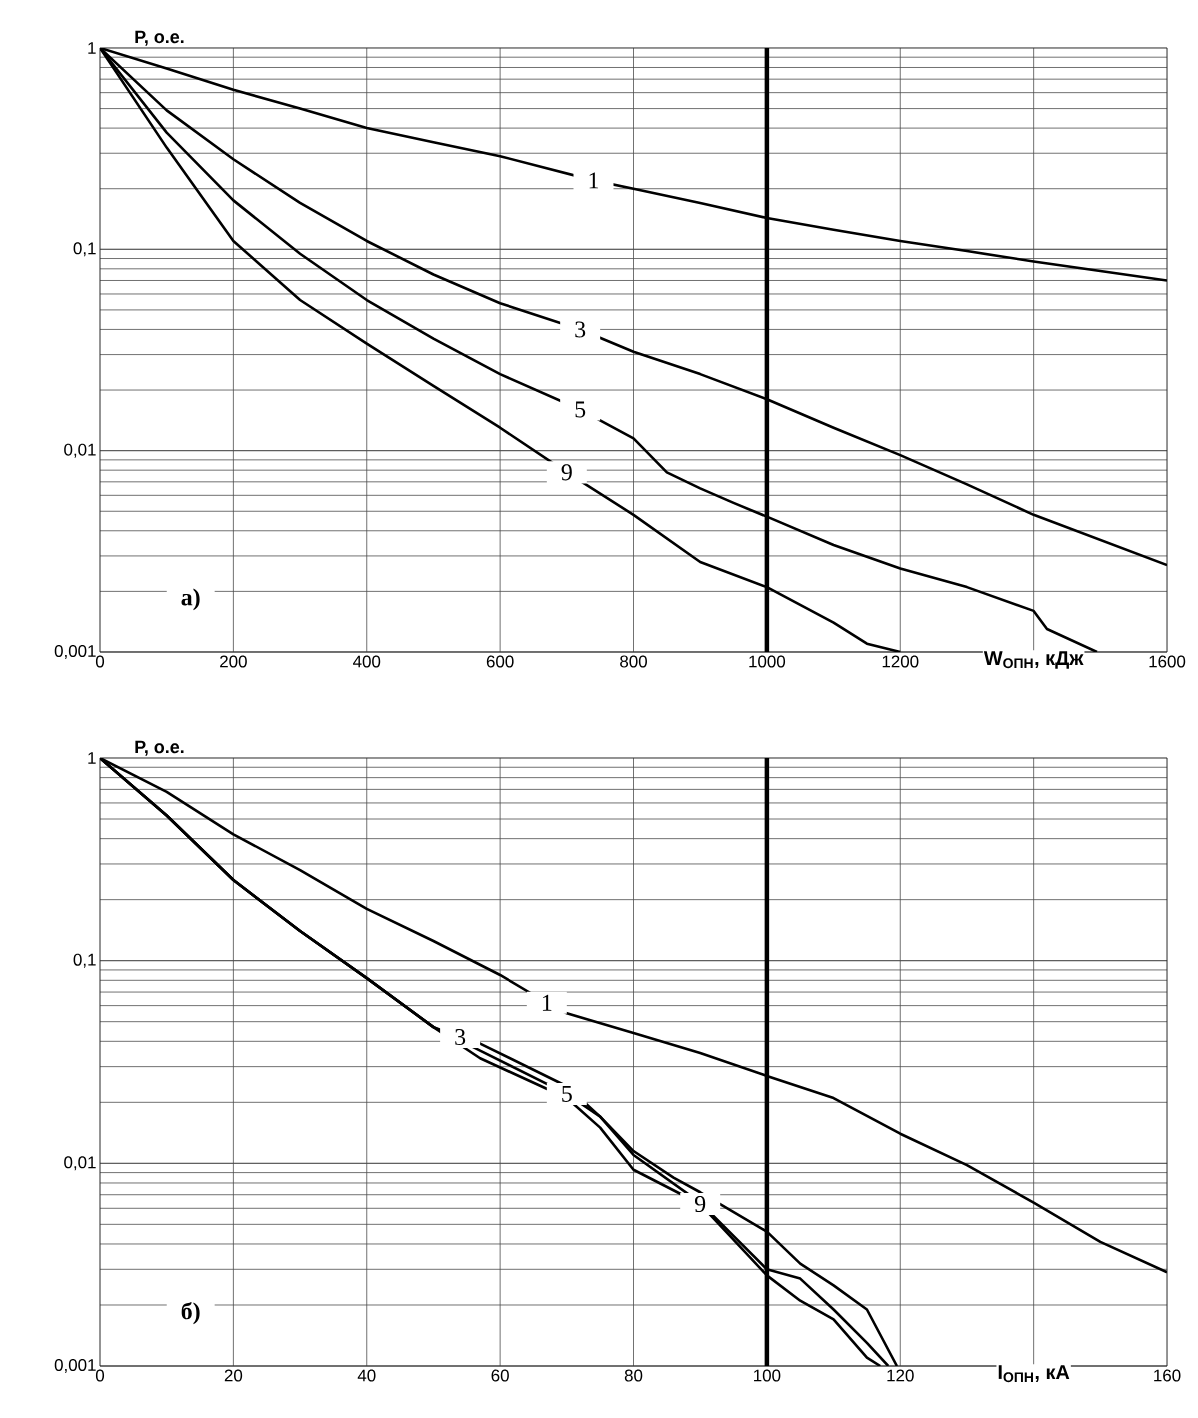 The height and width of the screenshot is (1418, 1198). Describe the element at coordinates (233, 1375) in the screenshot. I see `x-tick-label: 20` at that location.